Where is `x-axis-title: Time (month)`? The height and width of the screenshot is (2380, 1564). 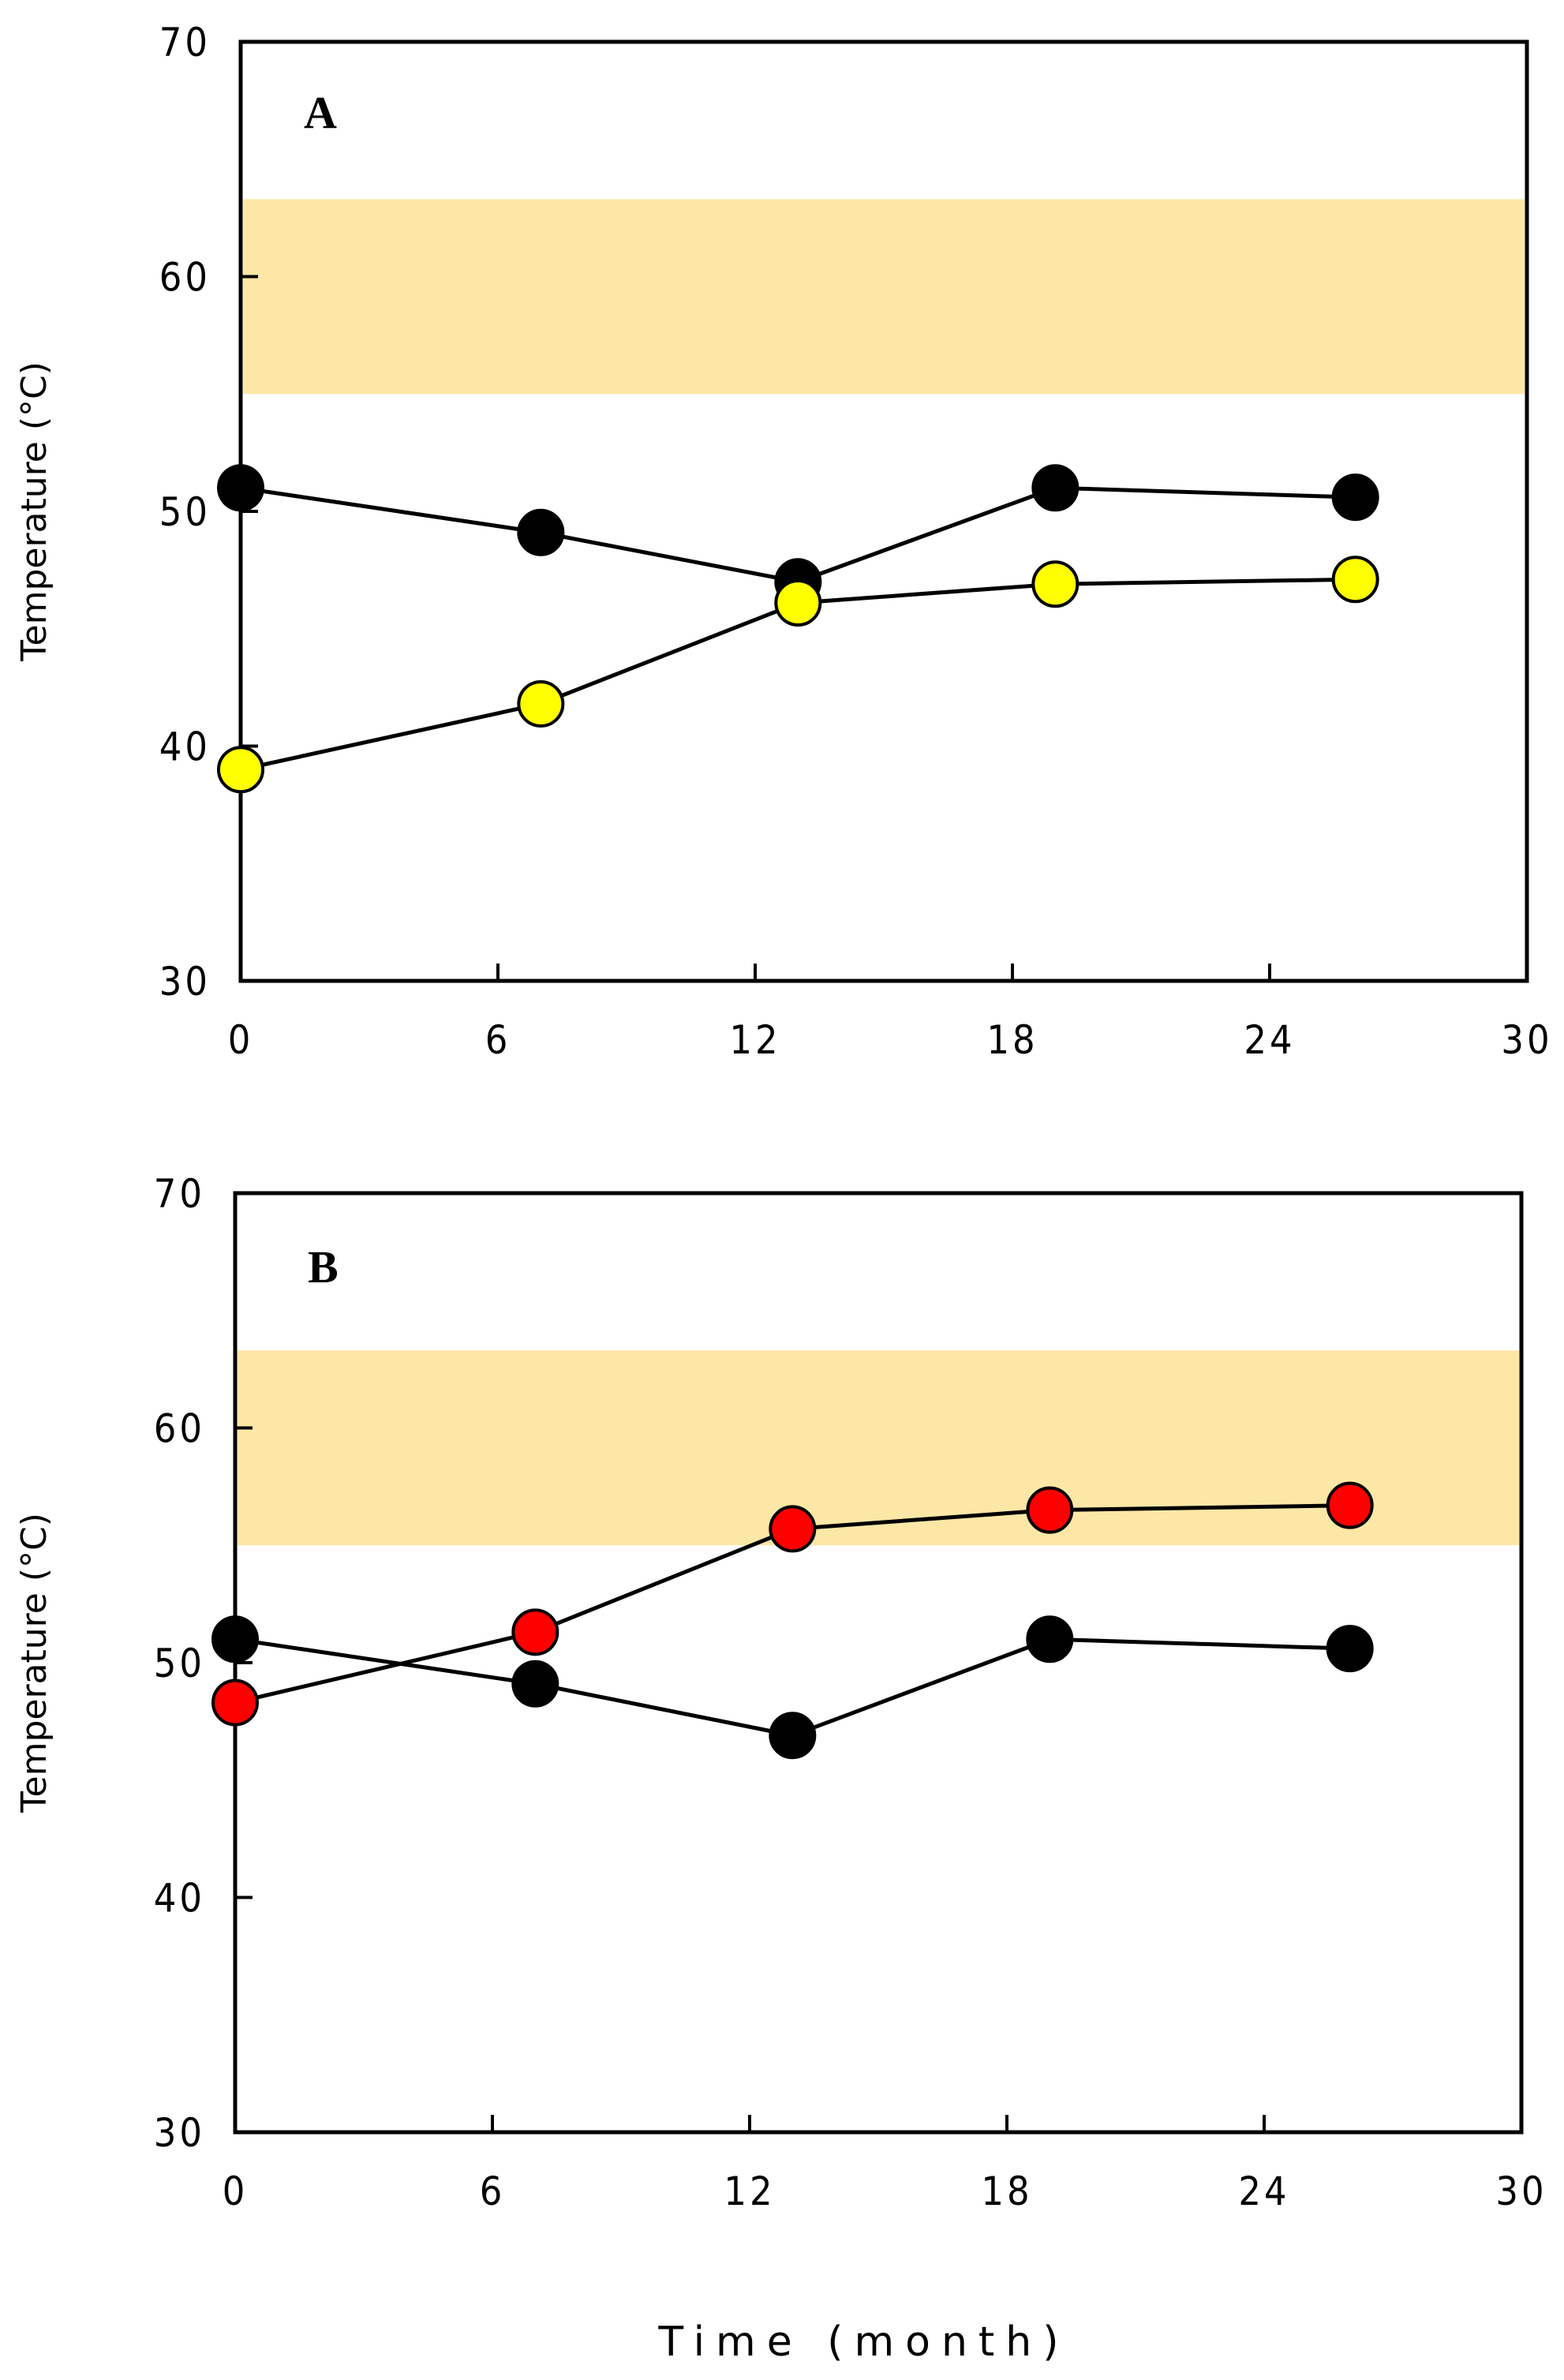
x-axis-title: Time (month) is located at coordinates (863, 2342).